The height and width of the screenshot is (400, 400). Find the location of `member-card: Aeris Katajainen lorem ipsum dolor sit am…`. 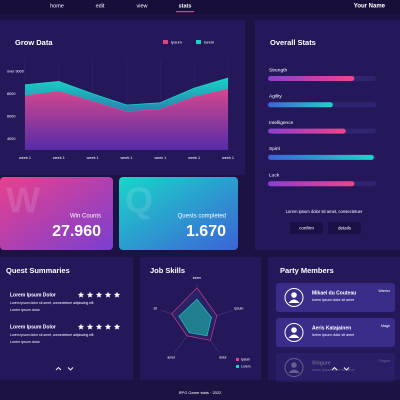

member-card: Aeris Katajainen lorem ipsum dolor sit am… is located at coordinates (335, 332).